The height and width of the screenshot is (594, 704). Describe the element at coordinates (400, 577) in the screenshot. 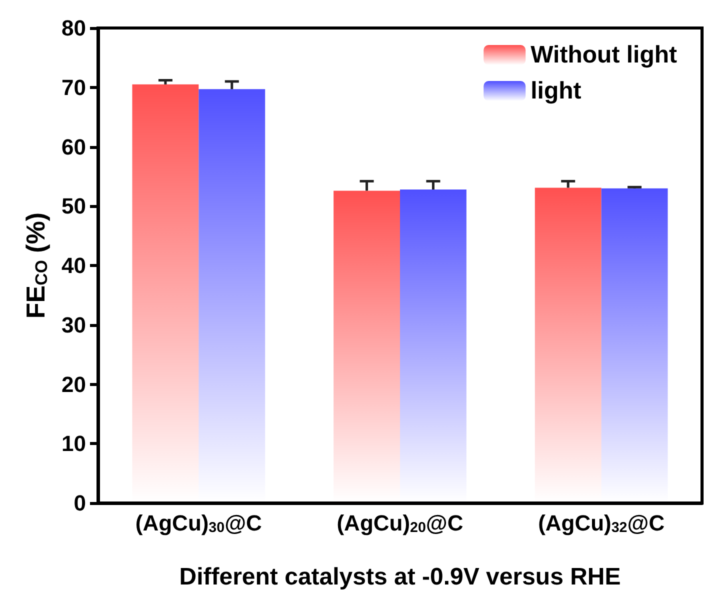

I see `x-axis-title: Different catalysts at -0.9V versus RHE` at that location.